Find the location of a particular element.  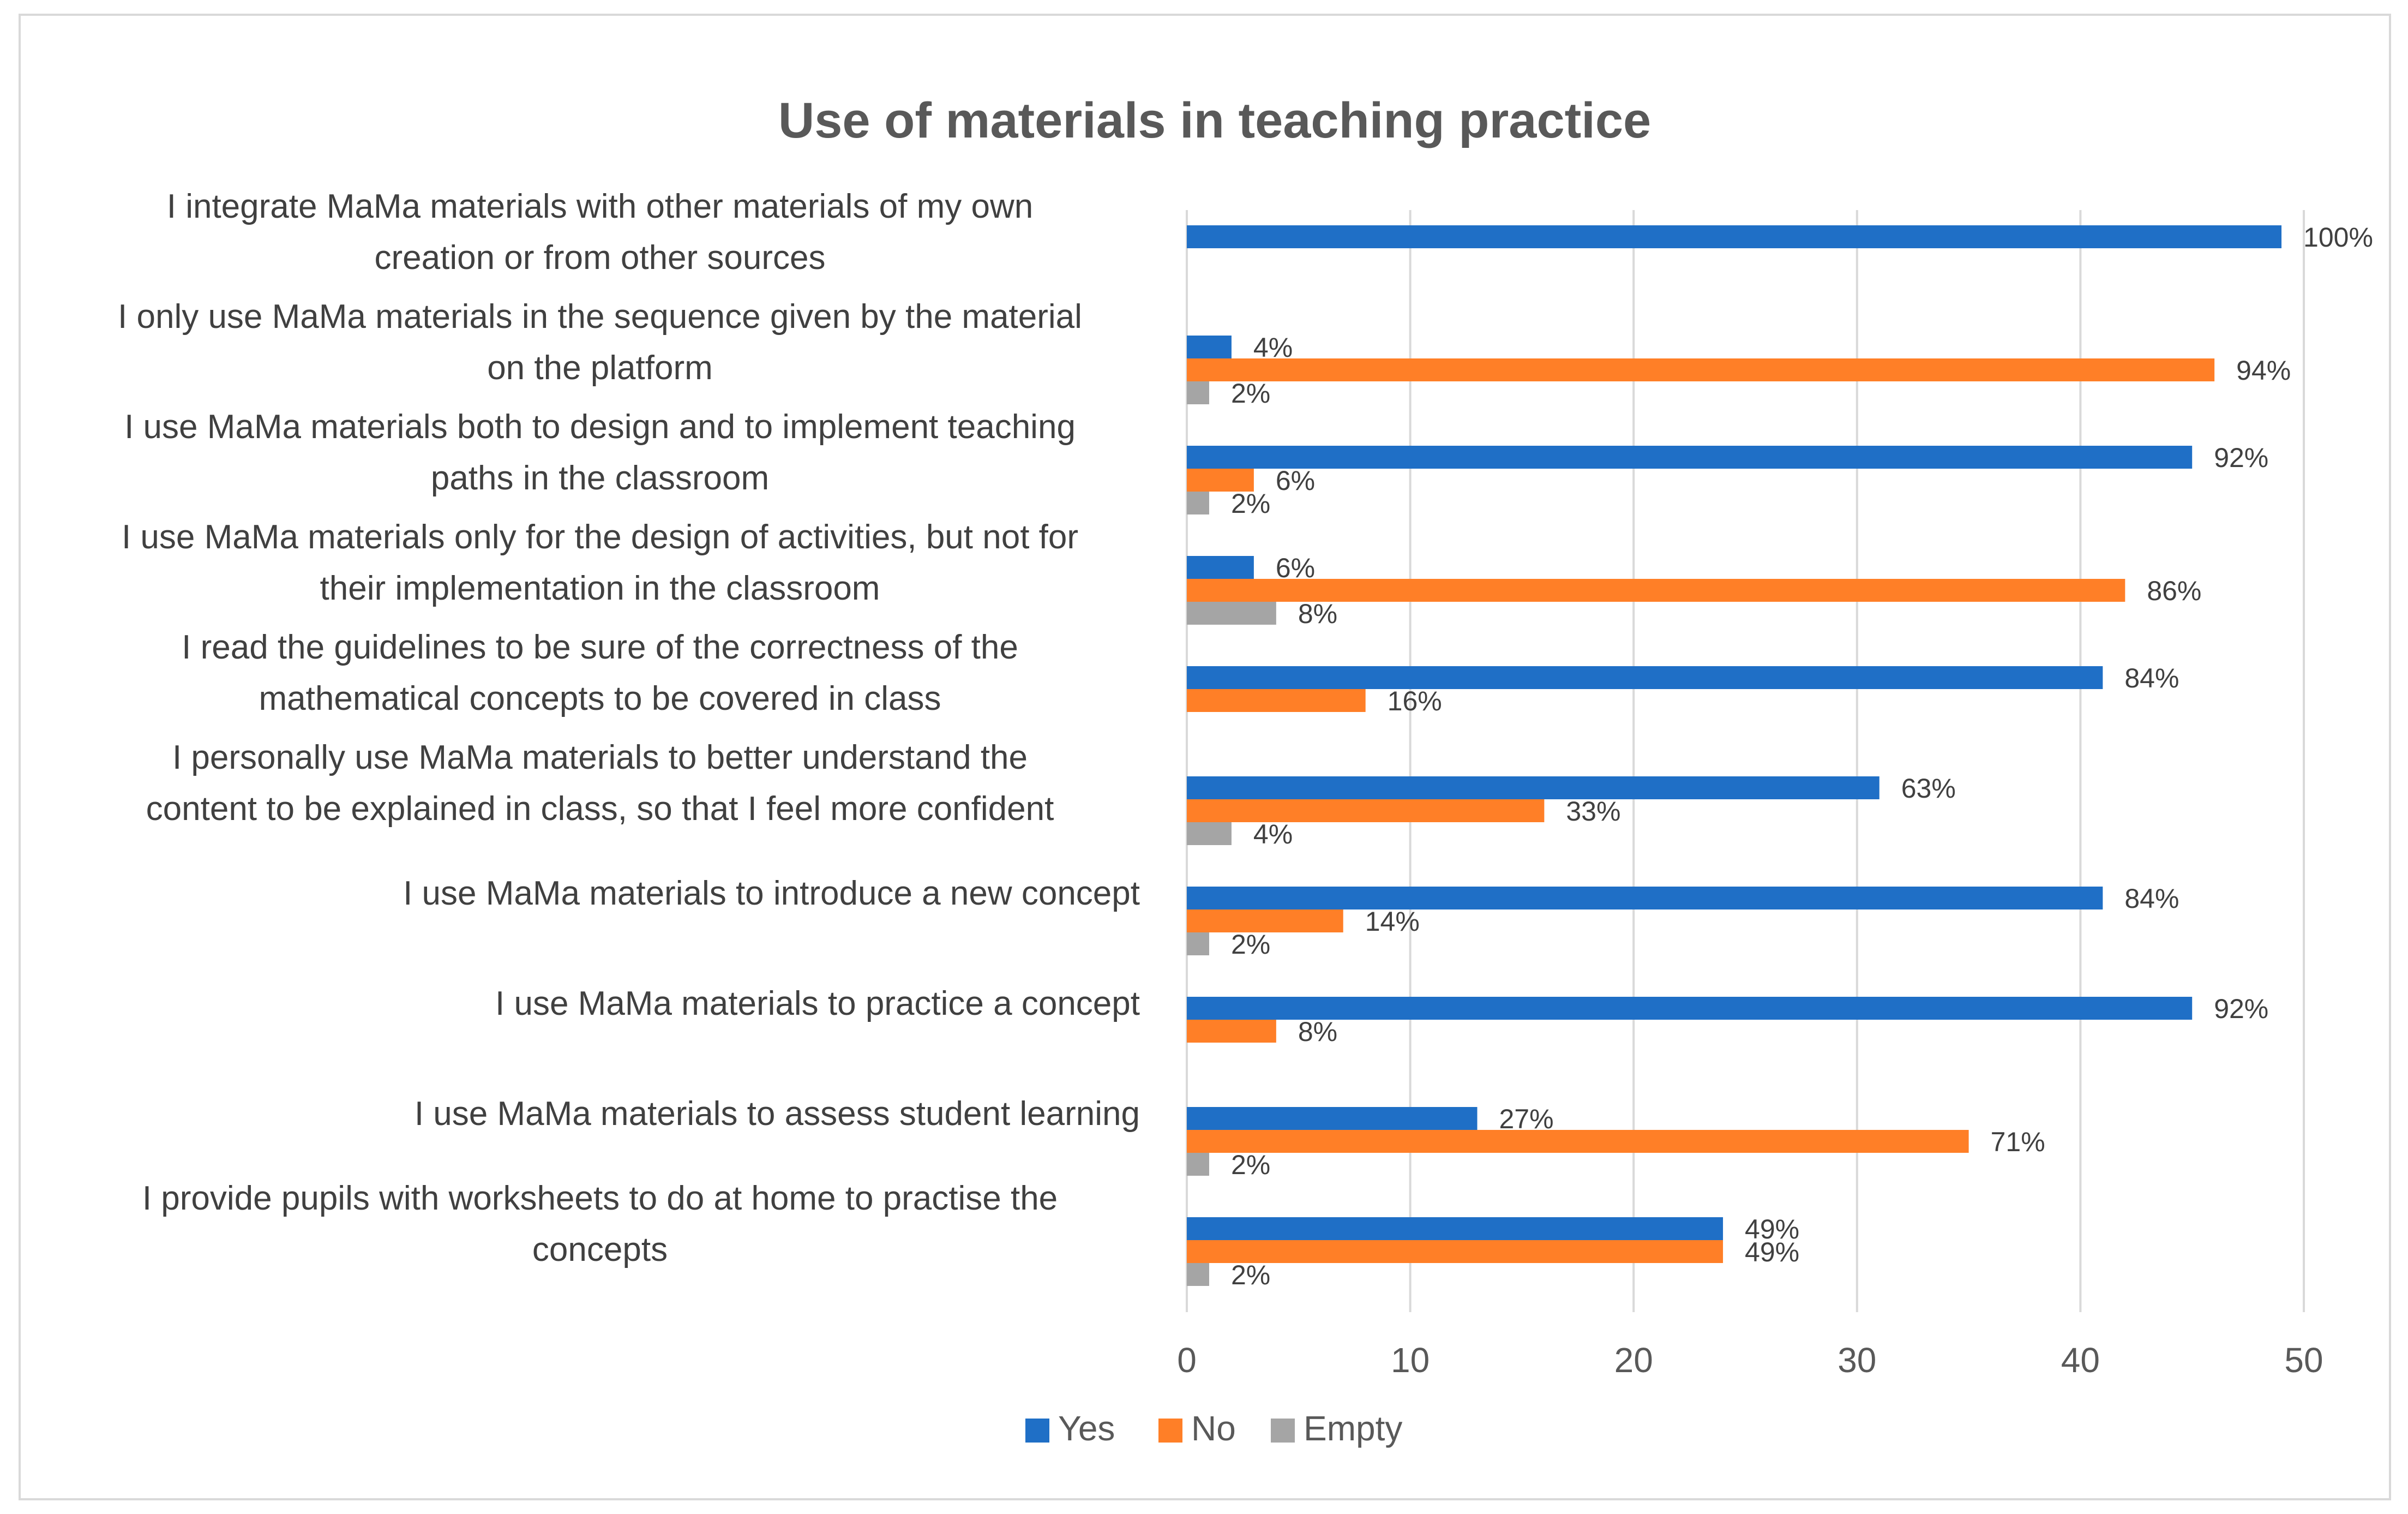

data-label: 86% is located at coordinates (2174, 591).